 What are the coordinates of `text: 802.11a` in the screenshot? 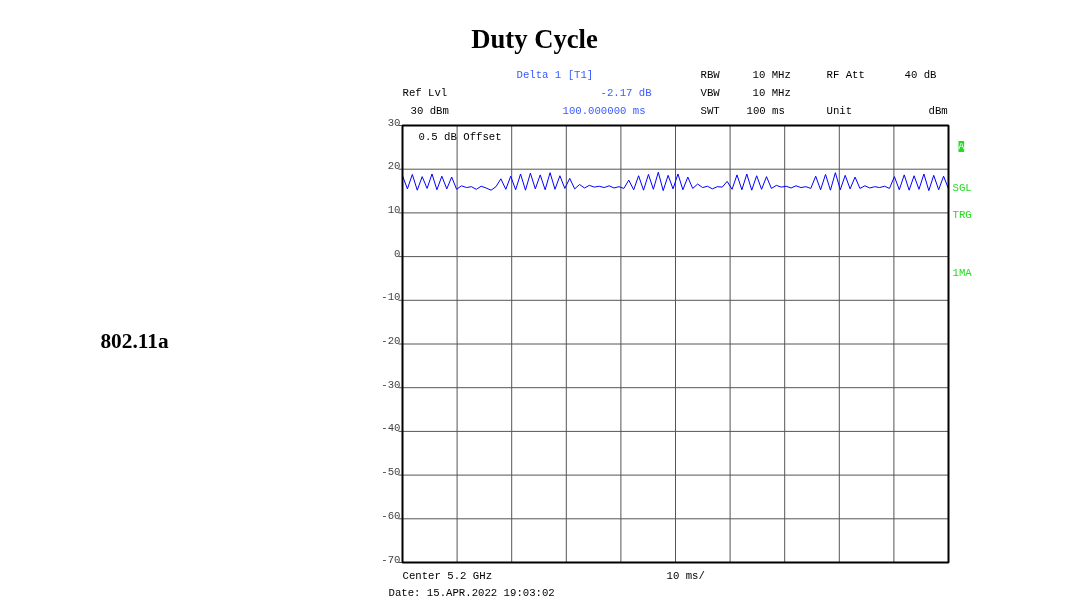 It's located at (134, 340).